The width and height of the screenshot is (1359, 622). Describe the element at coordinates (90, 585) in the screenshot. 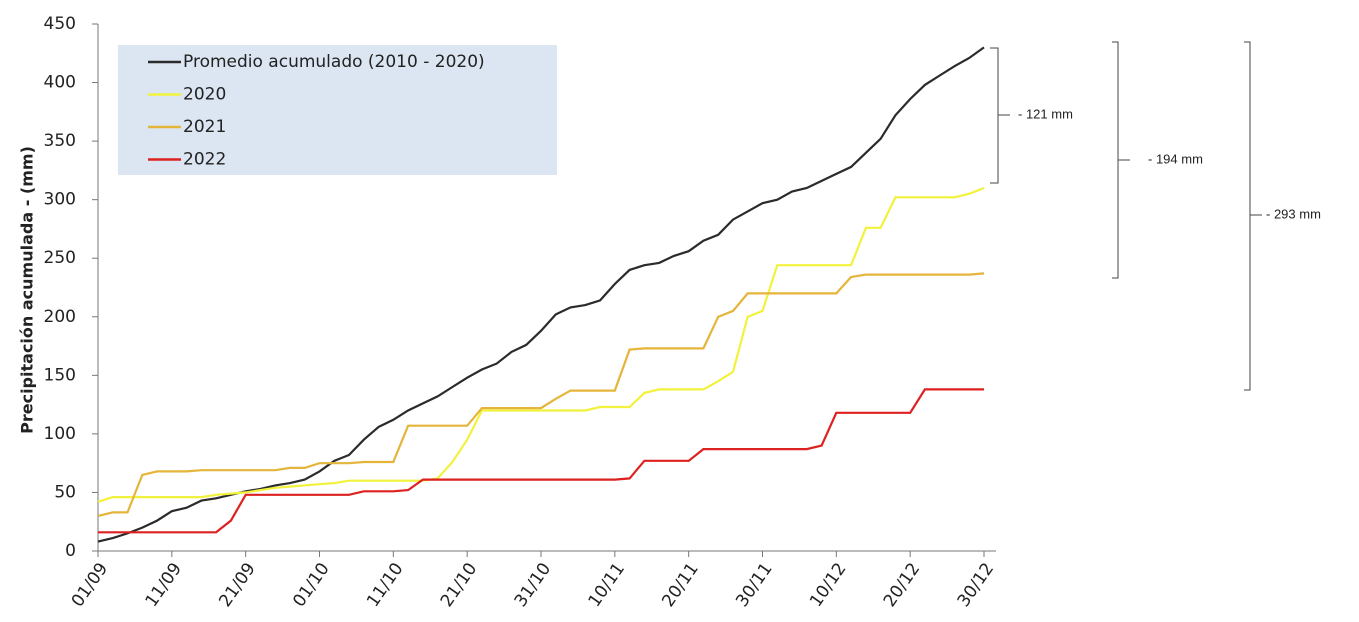

I see `x-tick-label: 01/09` at that location.